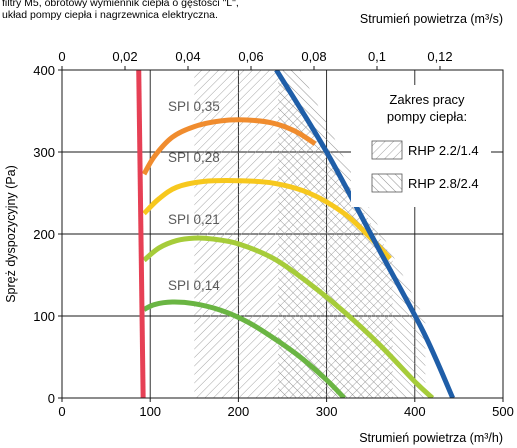 The image size is (517, 448). I want to click on y-tick-label: 400, so click(44, 70).